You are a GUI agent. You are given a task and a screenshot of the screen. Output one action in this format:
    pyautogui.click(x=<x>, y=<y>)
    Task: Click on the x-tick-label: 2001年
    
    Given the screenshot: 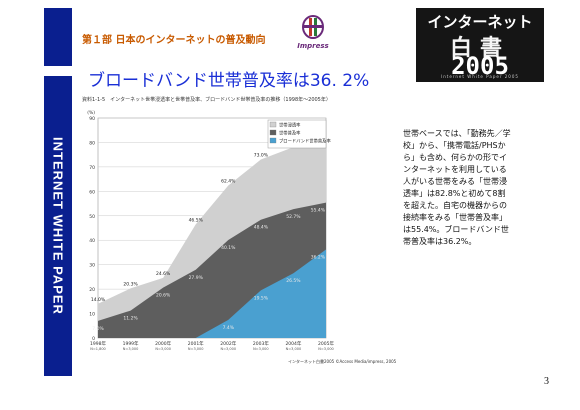 What is the action you would take?
    pyautogui.click(x=196, y=343)
    